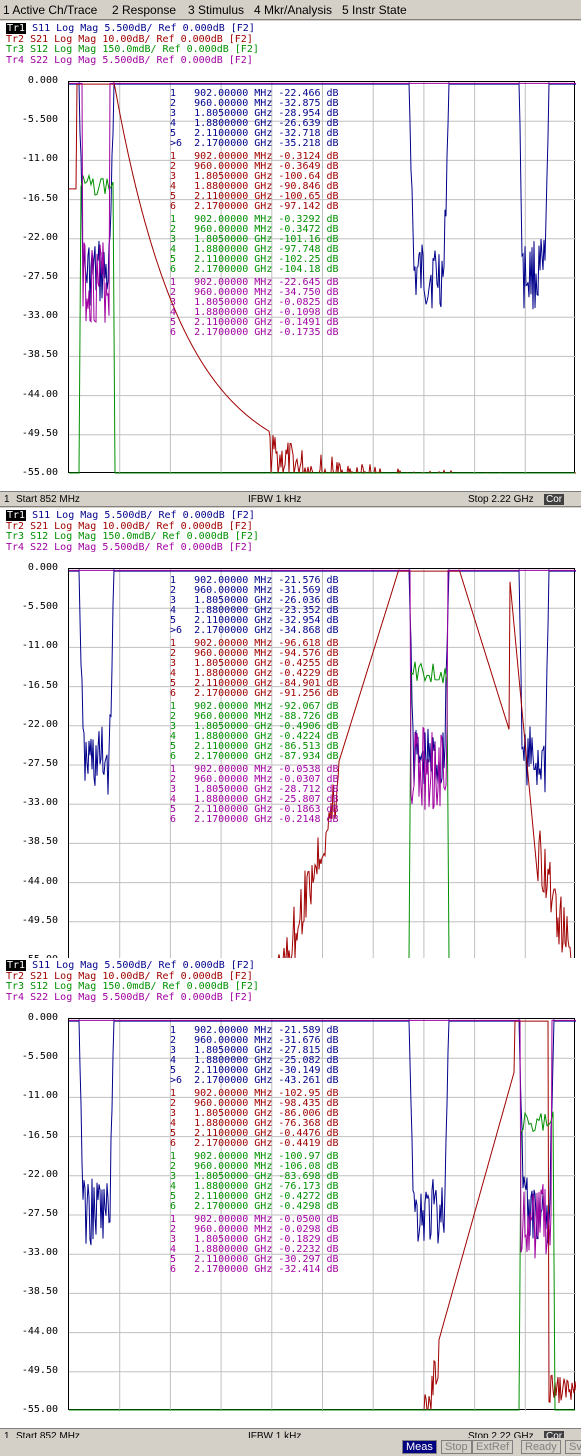 This screenshot has width=581, height=1456. Describe the element at coordinates (275, 1436) in the screenshot. I see `if-bandwidth: IFBW 1 kHz` at that location.